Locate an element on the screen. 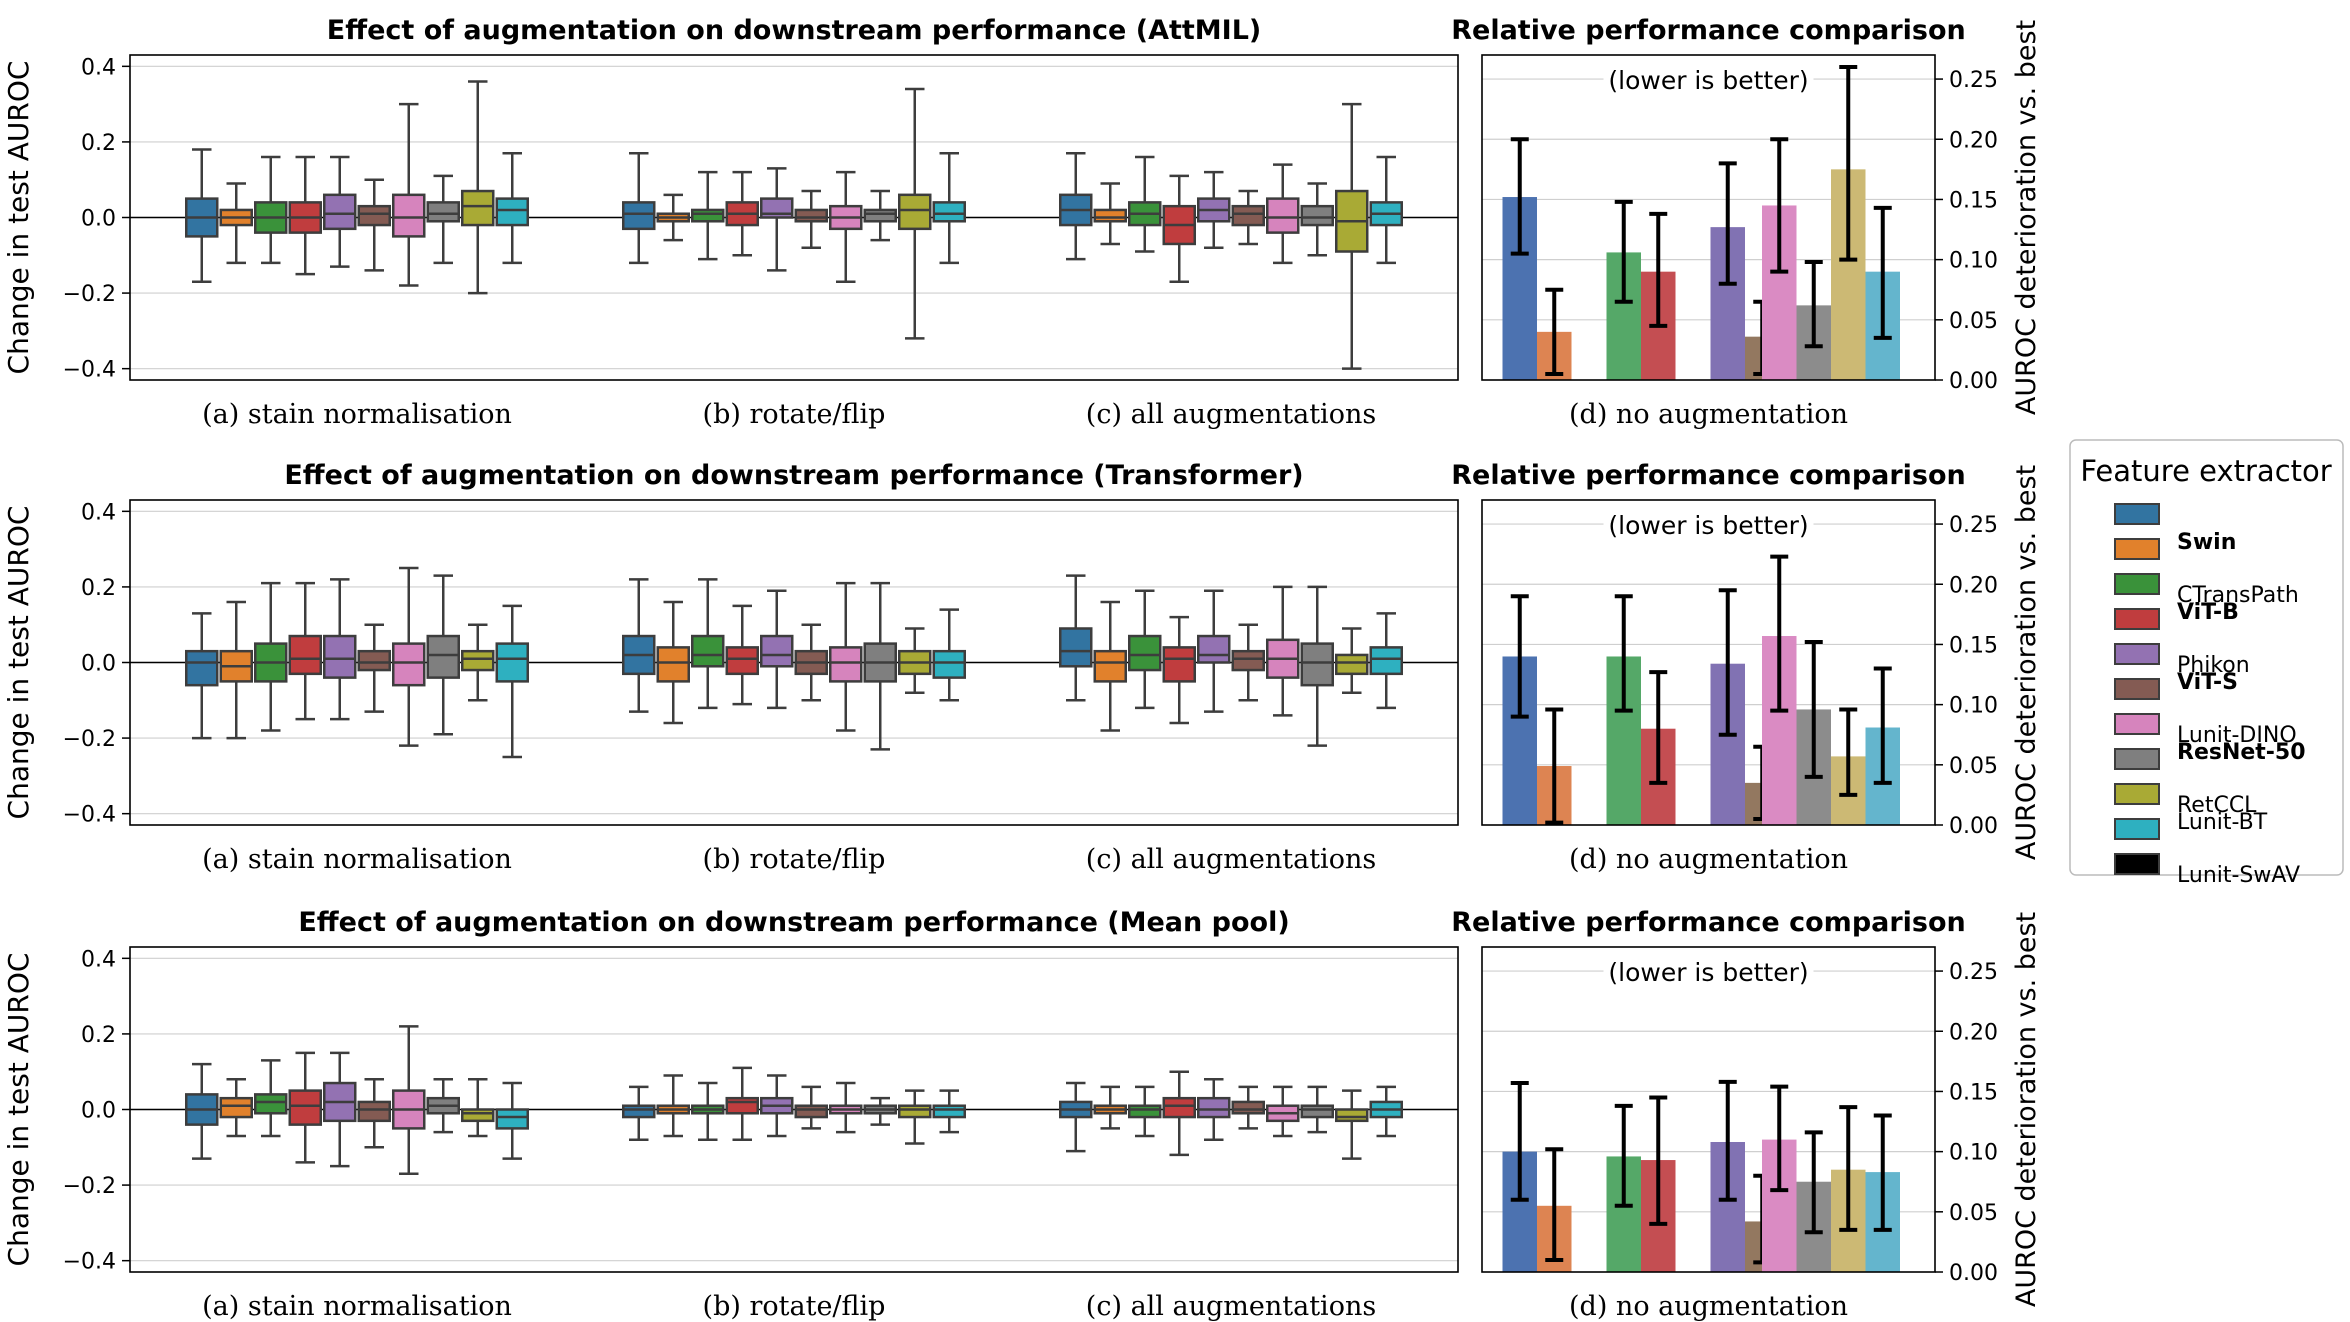 The width and height of the screenshot is (2350, 1322). category-label: (b) rotate/flip is located at coordinates (794, 859).